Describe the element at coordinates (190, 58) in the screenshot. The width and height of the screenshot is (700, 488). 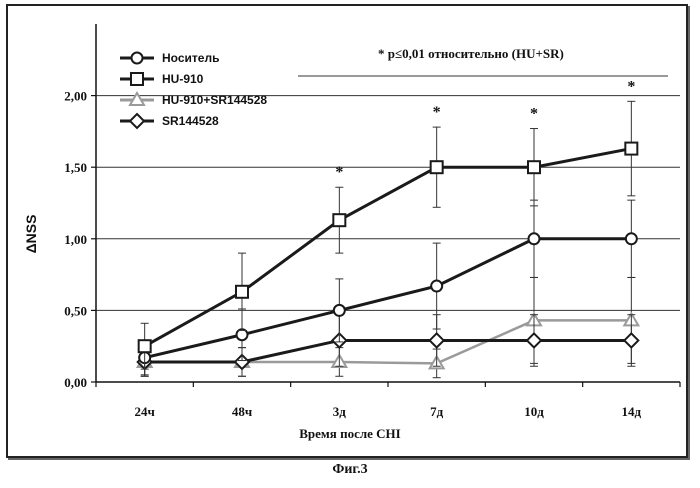
I see `legend-label: Носитель` at that location.